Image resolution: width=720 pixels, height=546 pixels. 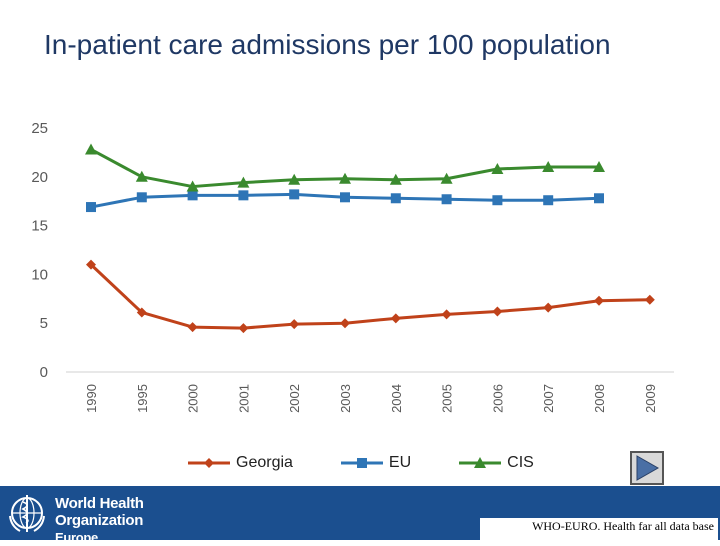 I want to click on organization-name: World Health Organization Europe, so click(x=99, y=520).